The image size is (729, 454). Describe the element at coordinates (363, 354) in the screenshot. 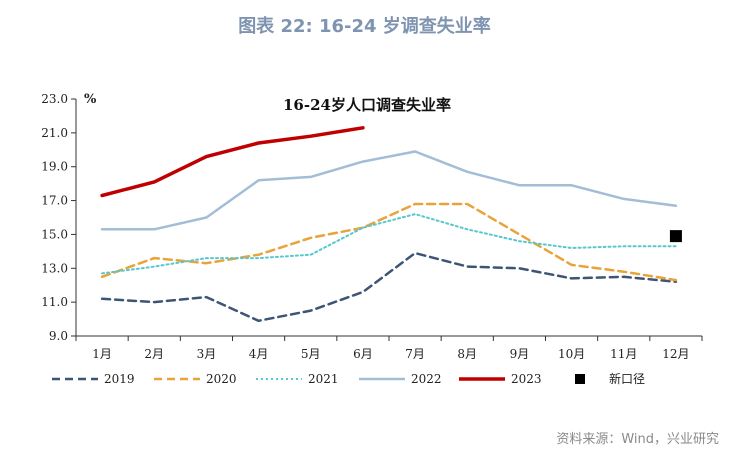

I see `x-tick-label: 6月` at that location.